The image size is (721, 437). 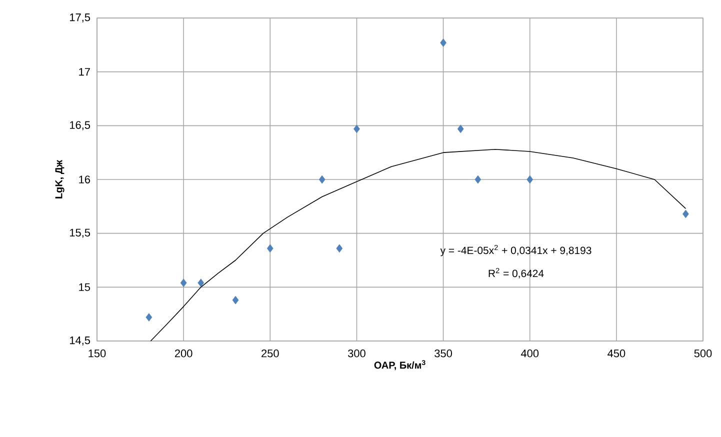 I want to click on x-tick-label: 250, so click(x=270, y=354).